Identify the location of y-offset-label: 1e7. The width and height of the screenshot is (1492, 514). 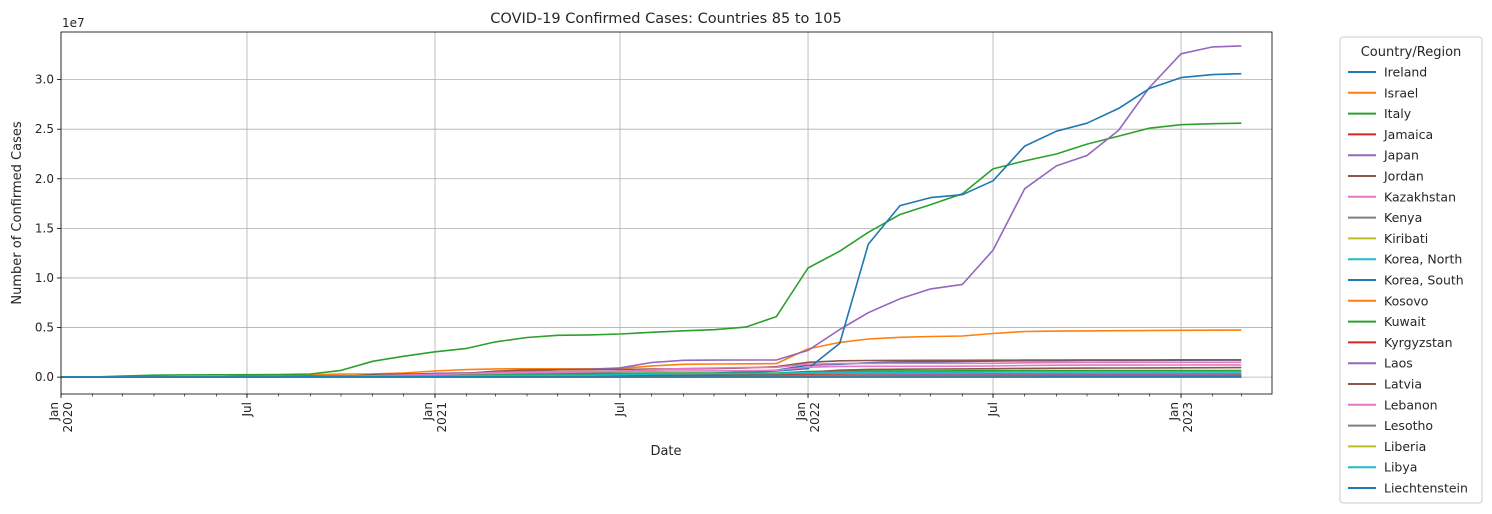
(73, 23).